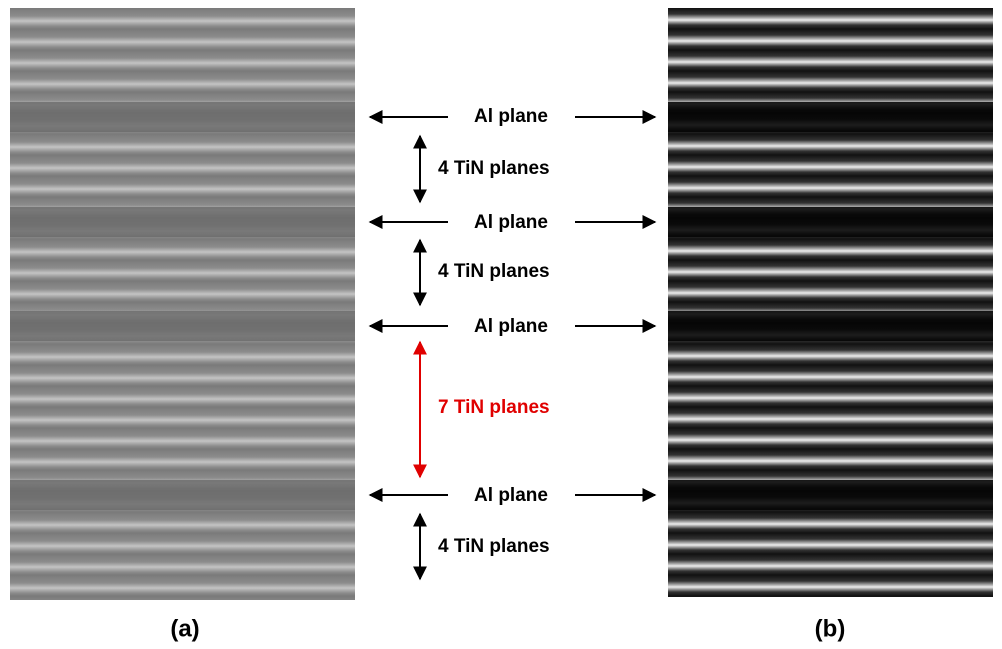  Describe the element at coordinates (830, 628) in the screenshot. I see `panel-label: (b)` at that location.